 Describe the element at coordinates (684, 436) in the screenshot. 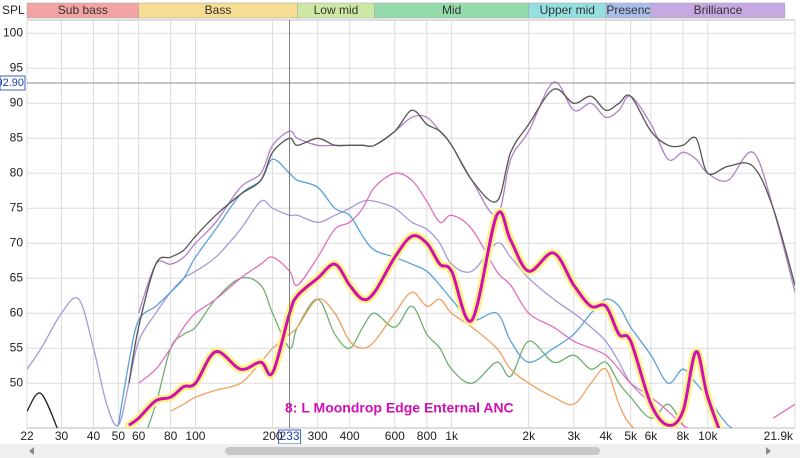

I see `x-tick-label: 8k` at that location.